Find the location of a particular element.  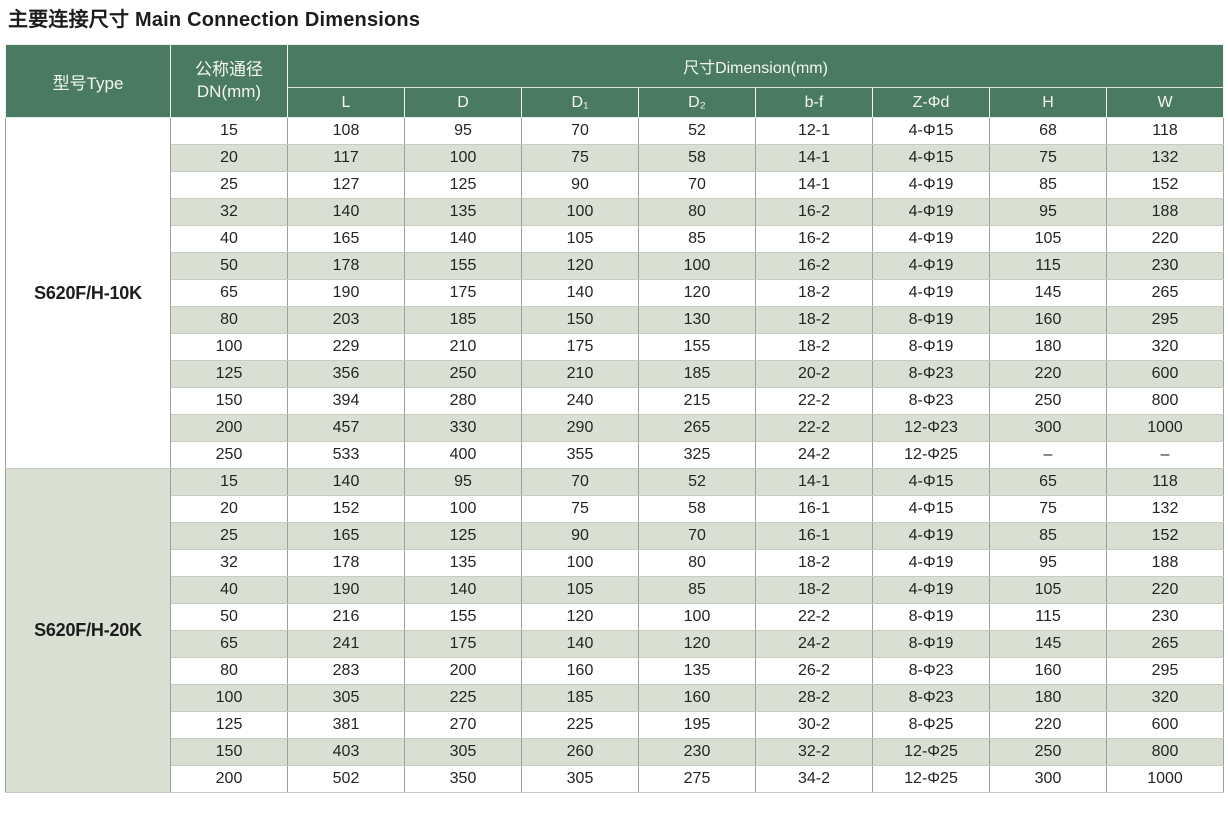

value-cell: 210 is located at coordinates (580, 374).